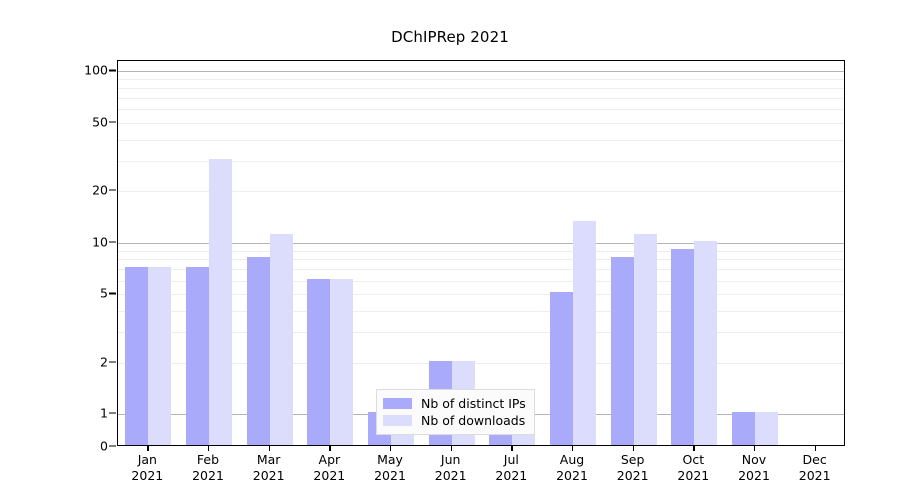 This screenshot has width=900, height=500. I want to click on legend-swatch-icon-downloads, so click(397, 420).